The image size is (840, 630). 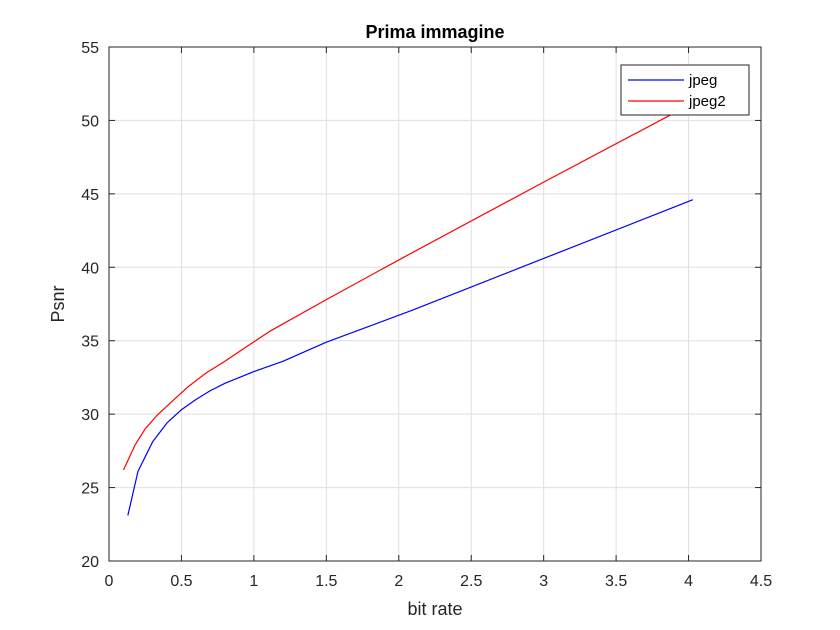 What do you see at coordinates (109, 581) in the screenshot?
I see `x-tick-label: 0` at bounding box center [109, 581].